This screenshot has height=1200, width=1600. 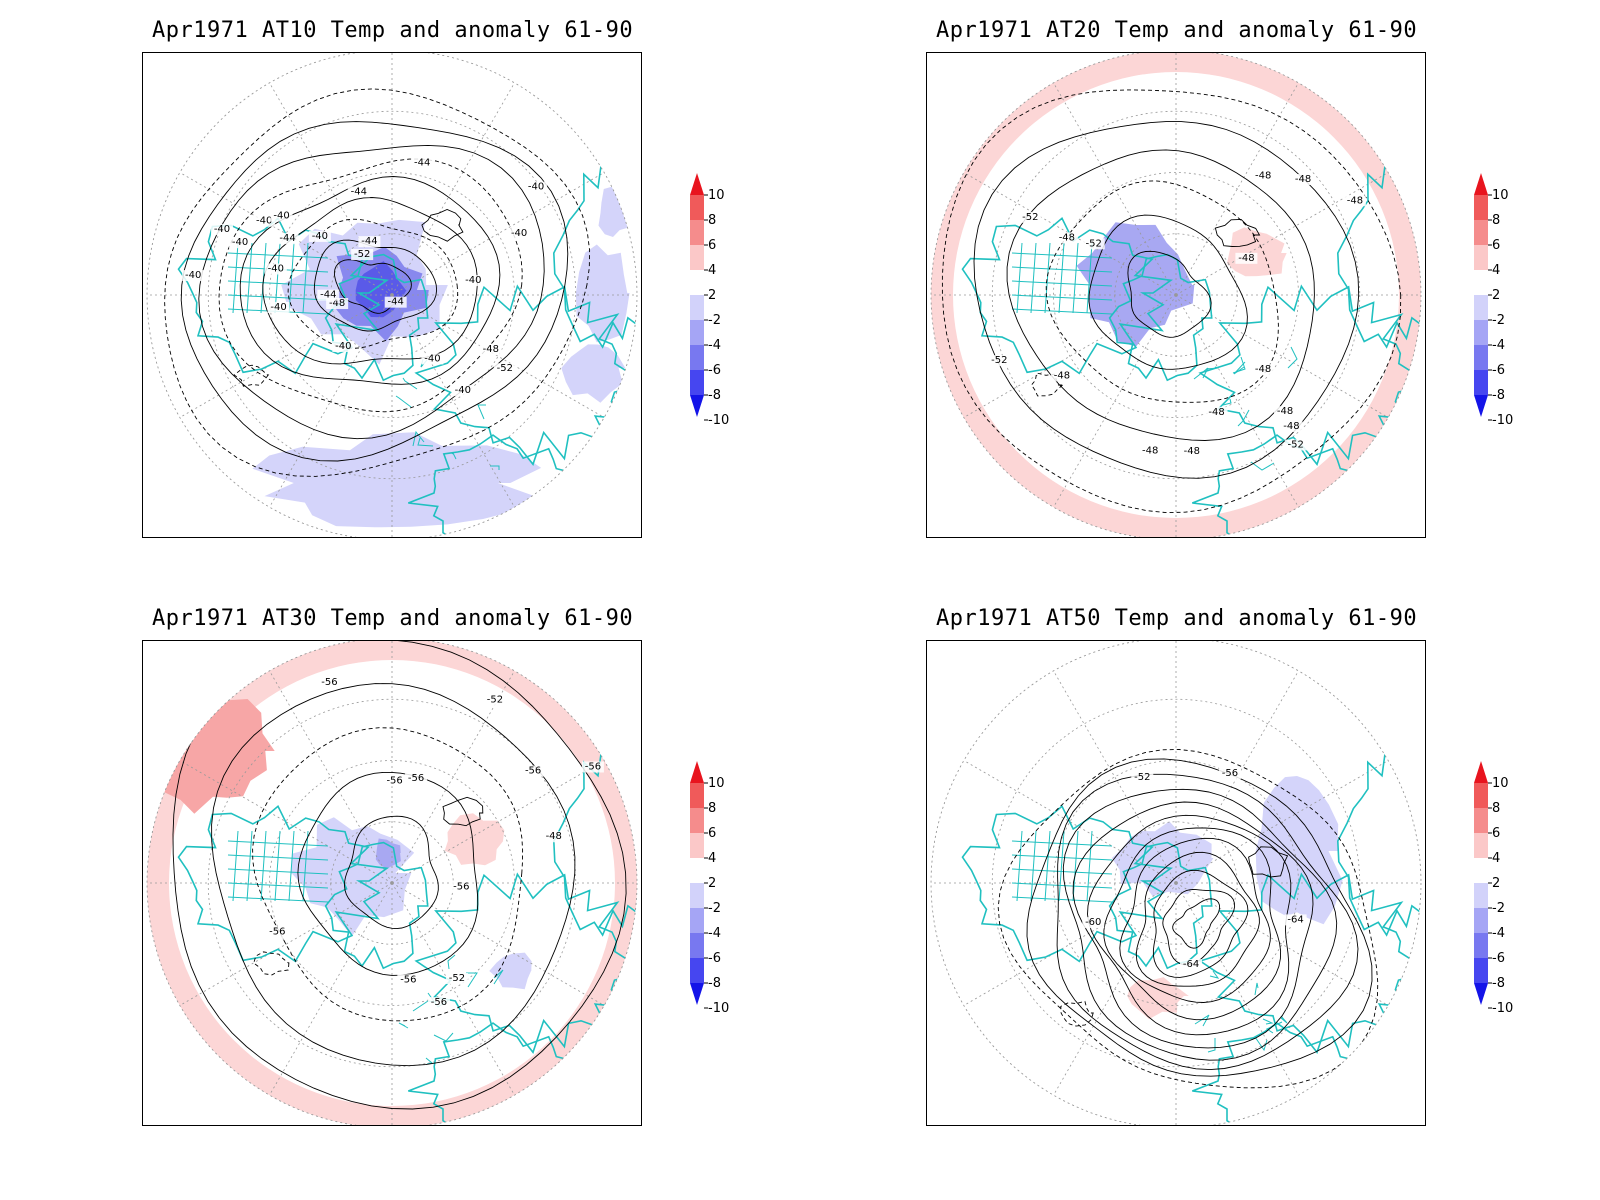 I want to click on coastline-eurasia, so click(x=525, y=963).